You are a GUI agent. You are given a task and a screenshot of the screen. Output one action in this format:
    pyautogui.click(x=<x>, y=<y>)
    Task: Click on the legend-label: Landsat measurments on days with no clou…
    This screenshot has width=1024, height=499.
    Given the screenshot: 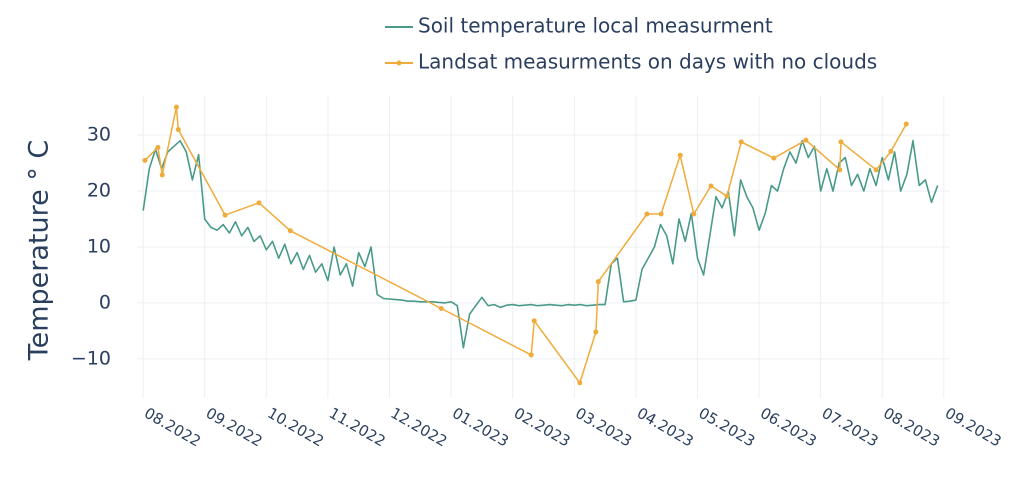 What is the action you would take?
    pyautogui.click(x=647, y=62)
    